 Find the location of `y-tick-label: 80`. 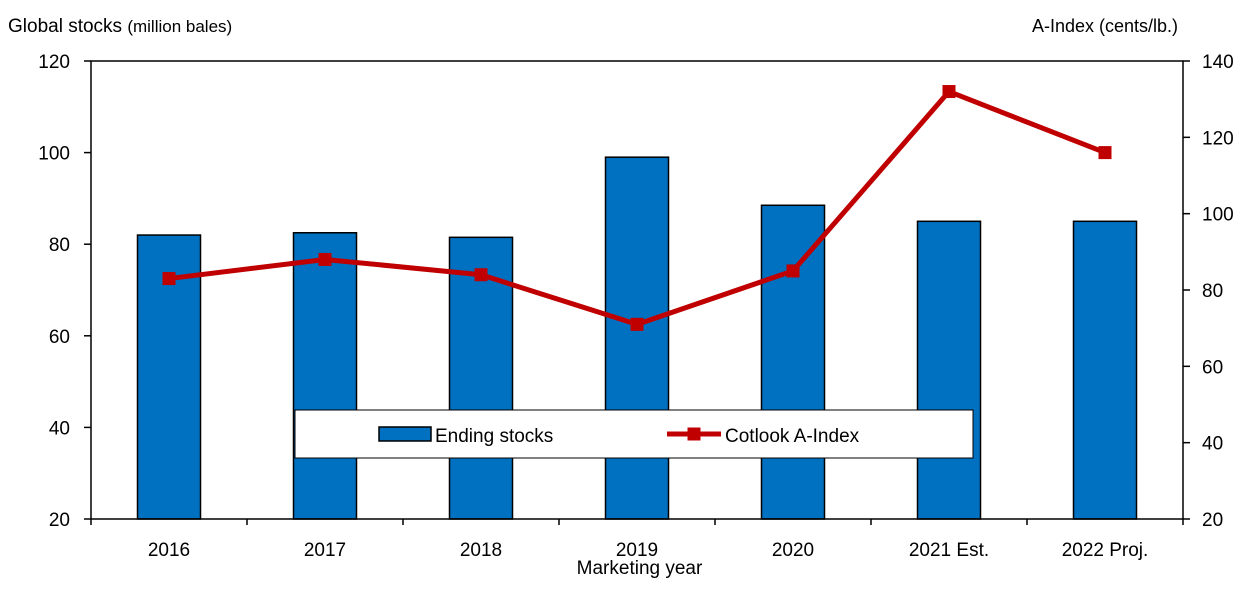

y-tick-label: 80 is located at coordinates (59, 245).